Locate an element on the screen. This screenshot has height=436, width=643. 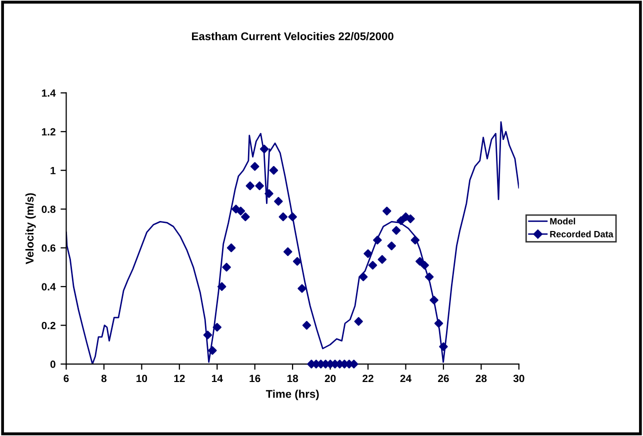
x-tick-label: 12 is located at coordinates (179, 378).